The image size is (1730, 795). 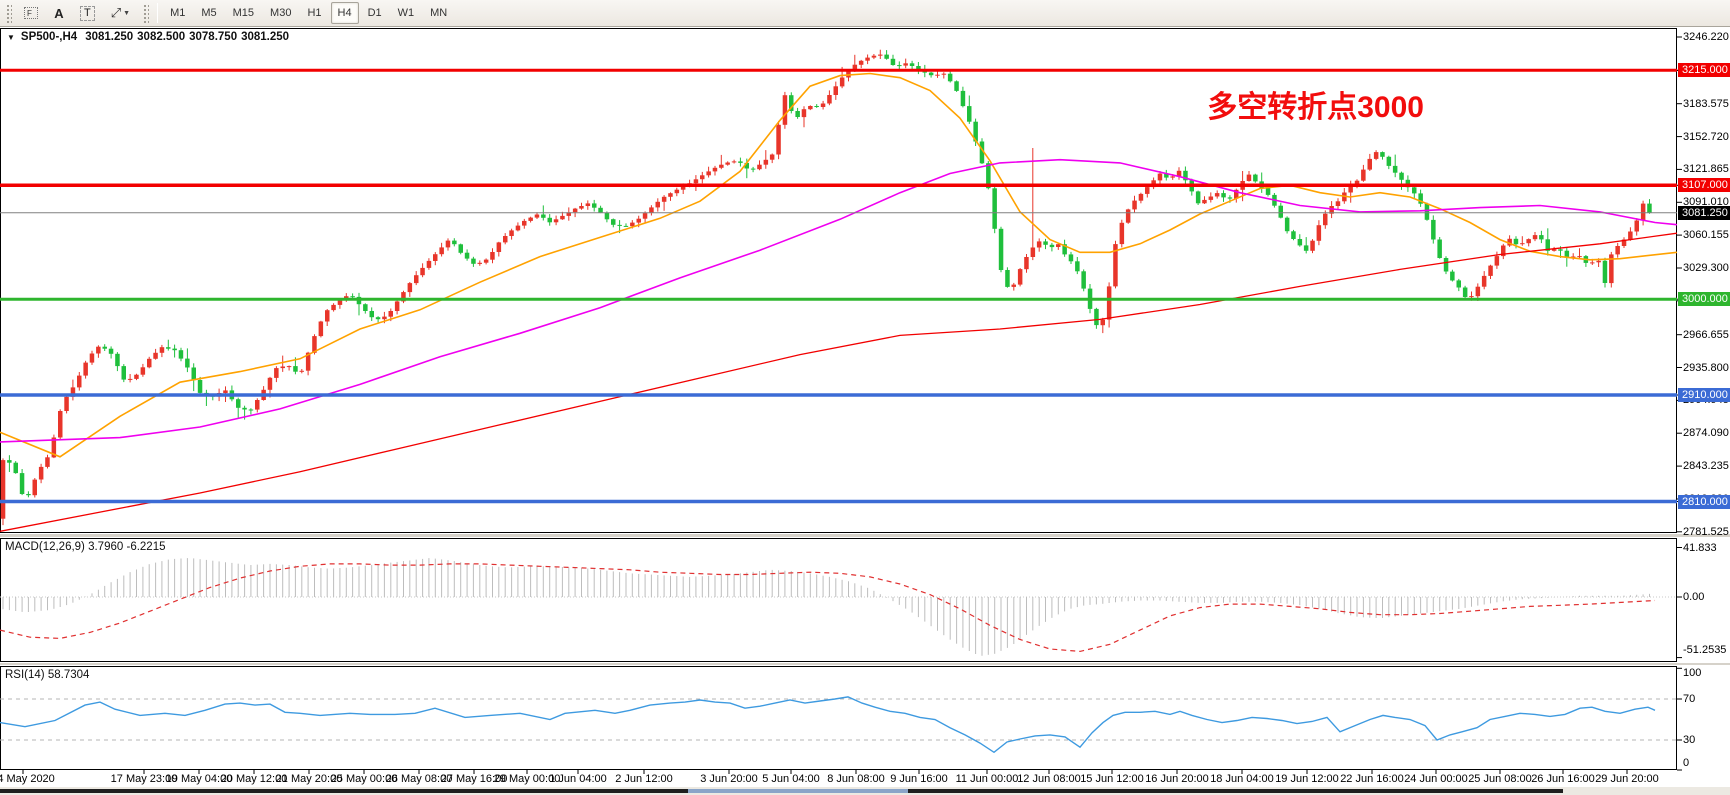 What do you see at coordinates (243, 13) in the screenshot?
I see `timeframe-m15-button: M15` at bounding box center [243, 13].